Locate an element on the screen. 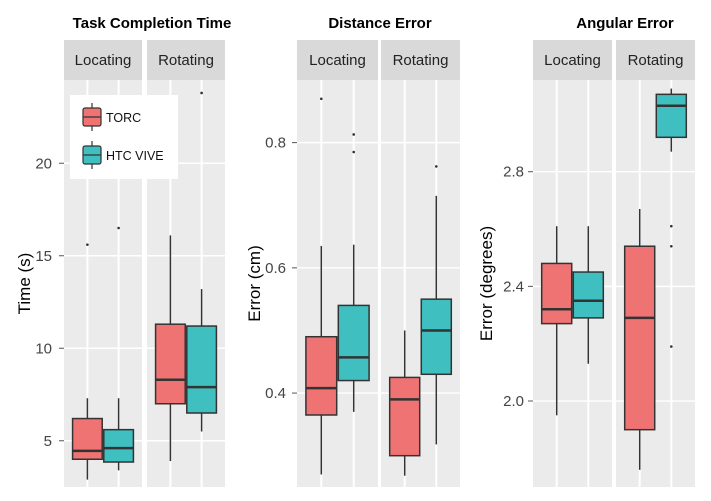 This screenshot has width=711, height=501. y-tick-label: 0.4 is located at coordinates (275, 393).